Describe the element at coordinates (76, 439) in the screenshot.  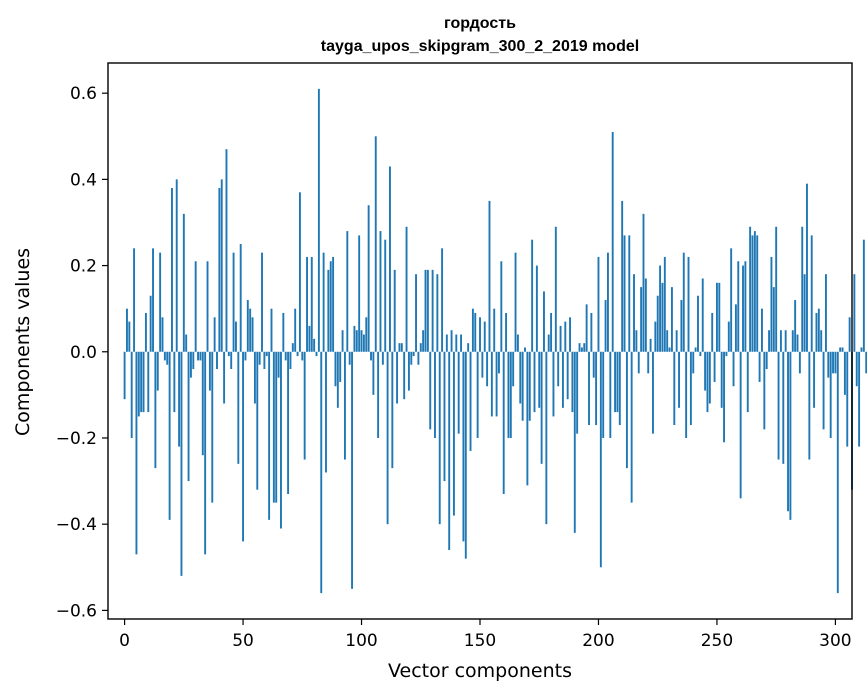
I see `y-tick-label: −0.2` at that location.